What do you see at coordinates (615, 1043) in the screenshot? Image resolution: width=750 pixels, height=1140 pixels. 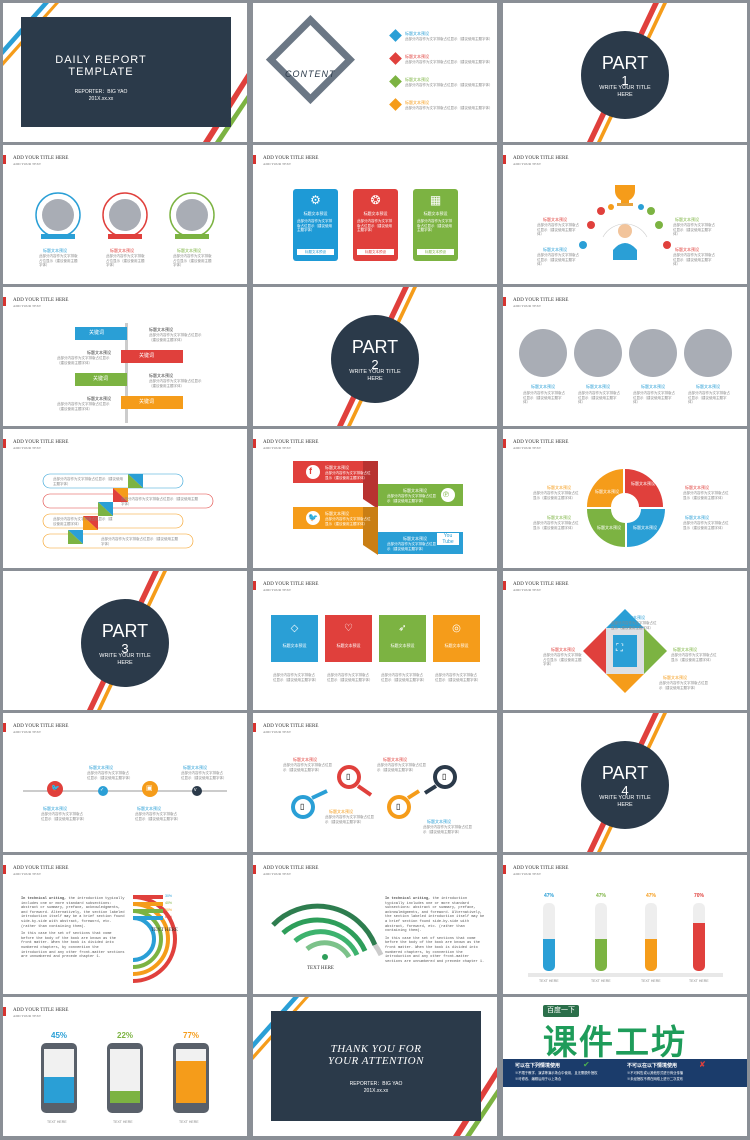 I see `ad-title: 课件工坊` at bounding box center [615, 1043].